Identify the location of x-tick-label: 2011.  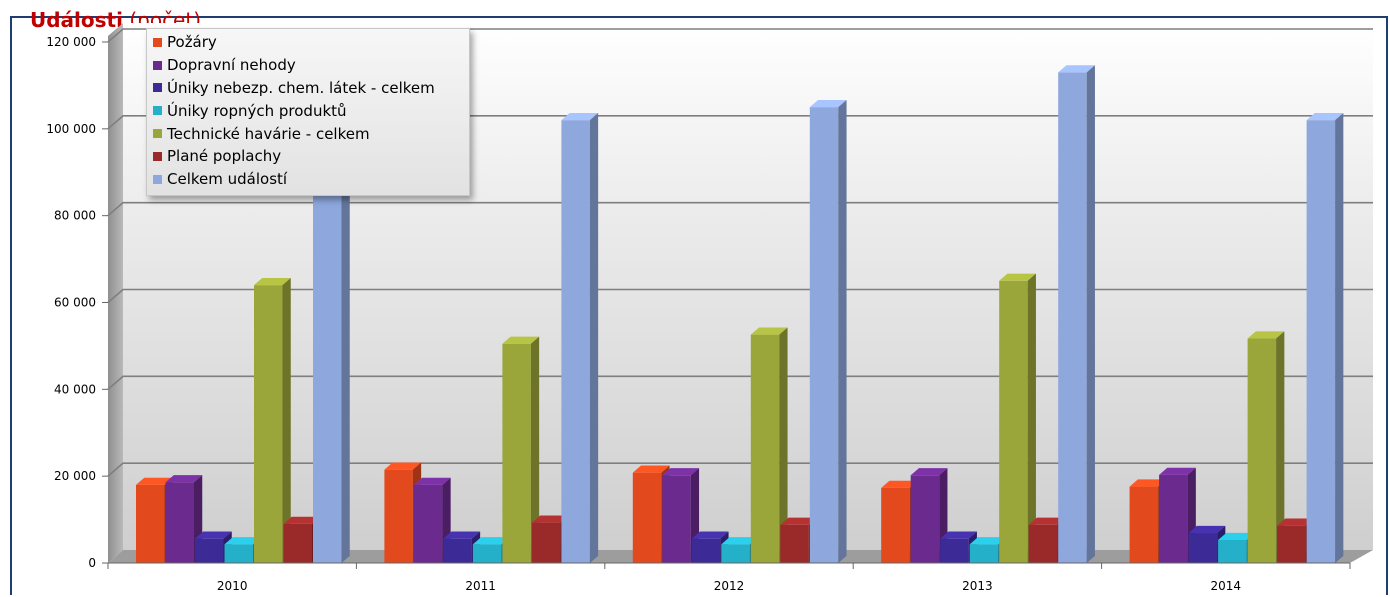
(480, 586).